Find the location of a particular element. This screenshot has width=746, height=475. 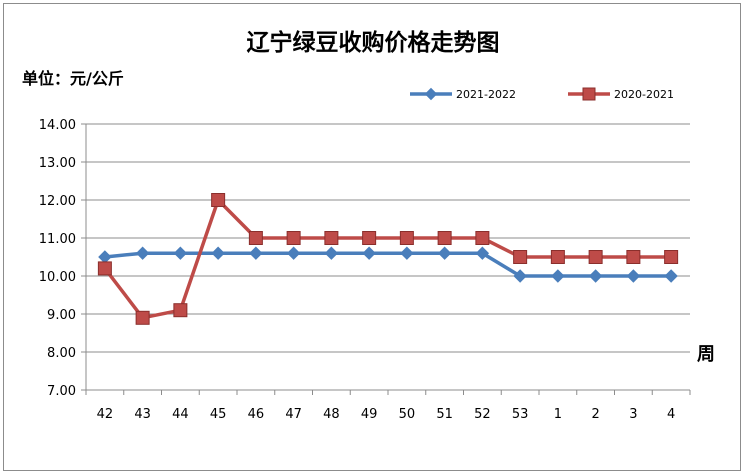

x-tick-label: 45 is located at coordinates (218, 414).